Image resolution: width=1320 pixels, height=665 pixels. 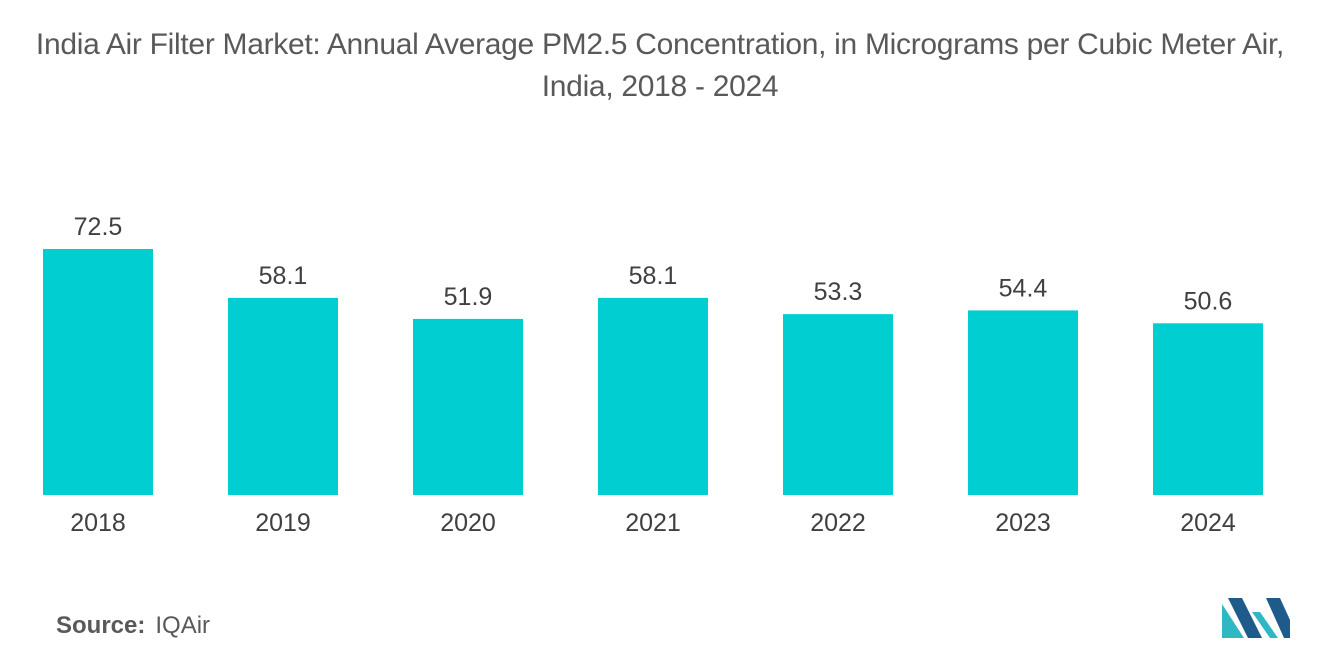 I want to click on bar-2020, so click(x=468, y=406).